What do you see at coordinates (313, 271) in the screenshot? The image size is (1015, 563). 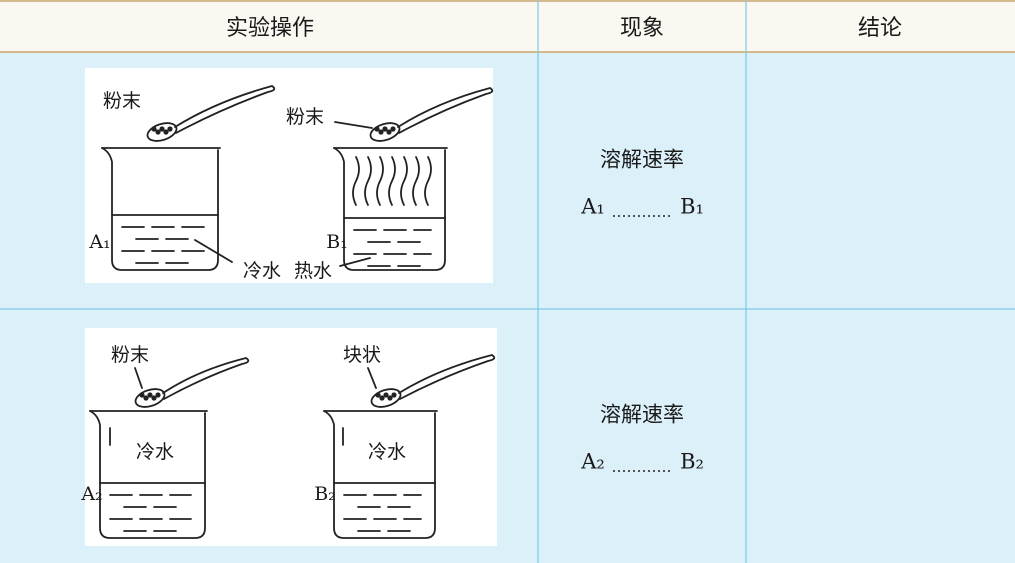 I see `figure-label: 热水` at bounding box center [313, 271].